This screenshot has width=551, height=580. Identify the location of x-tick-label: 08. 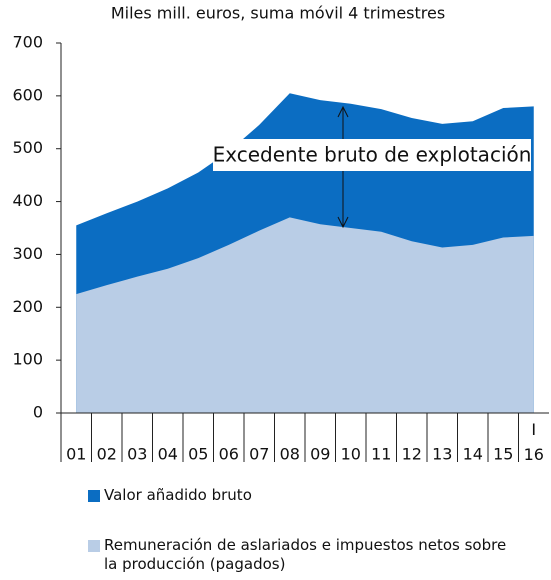
(290, 454).